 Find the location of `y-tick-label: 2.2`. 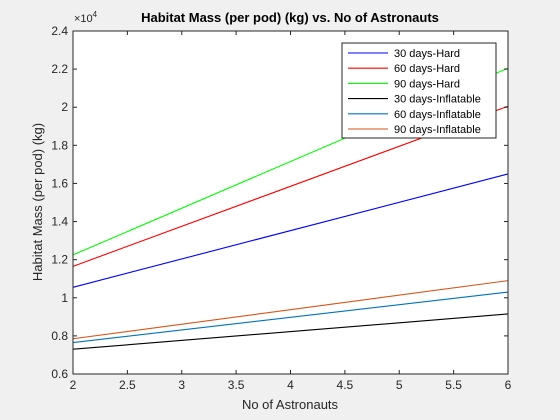

y-tick-label: 2.2 is located at coordinates (59, 69).